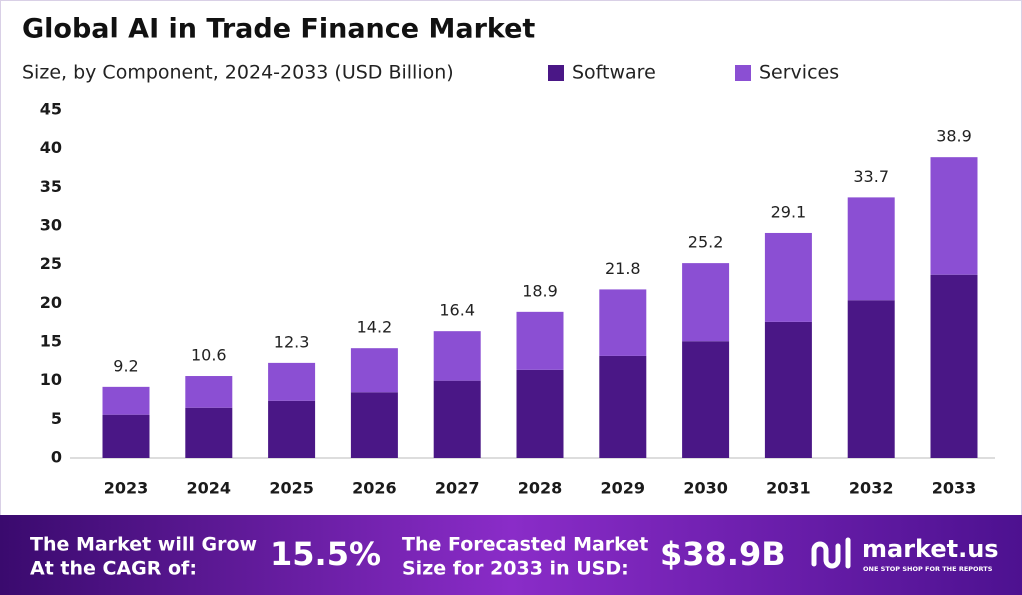 This screenshot has height=595, width=1022. Describe the element at coordinates (871, 176) in the screenshot. I see `total-label: 33.7` at that location.